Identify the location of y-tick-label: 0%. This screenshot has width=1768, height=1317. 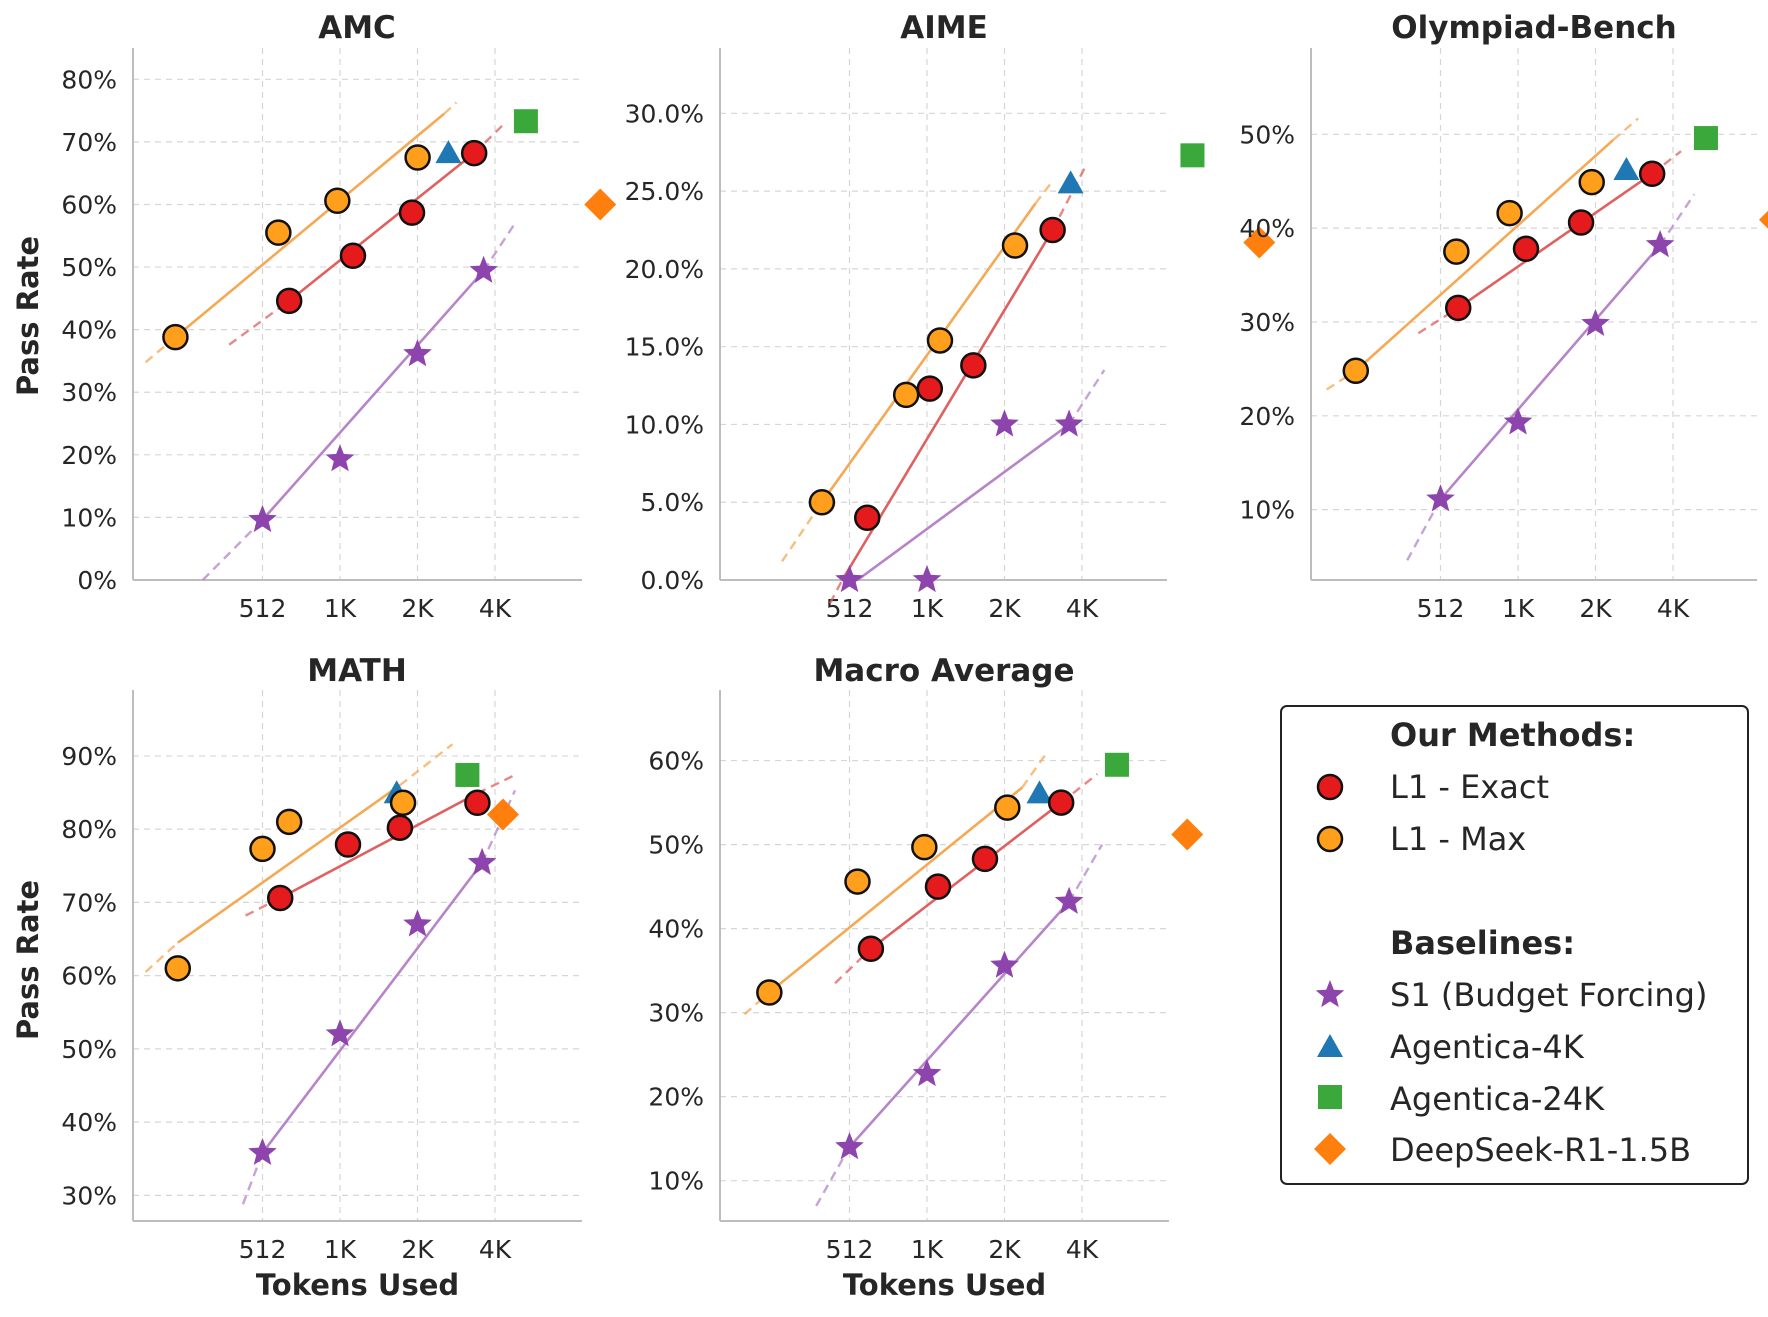
(97, 580).